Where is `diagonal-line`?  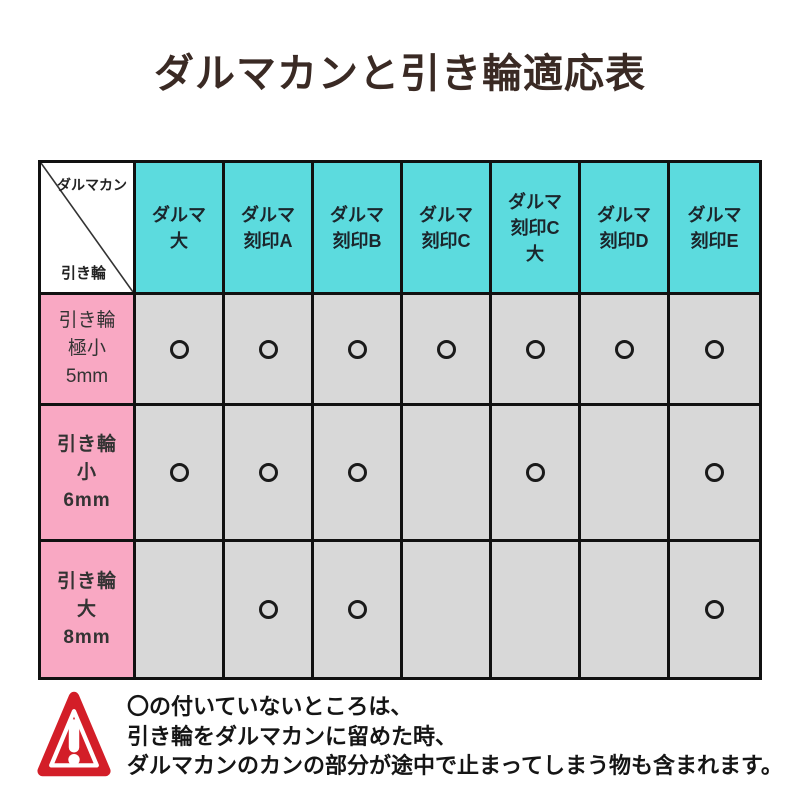
diagonal-line is located at coordinates (87, 227).